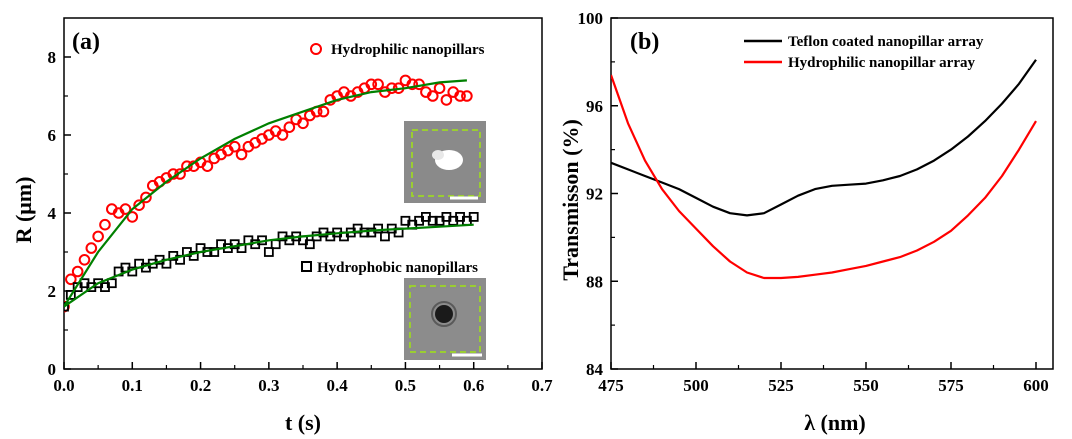  I want to click on x-tick-label: 600, so click(1036, 385).